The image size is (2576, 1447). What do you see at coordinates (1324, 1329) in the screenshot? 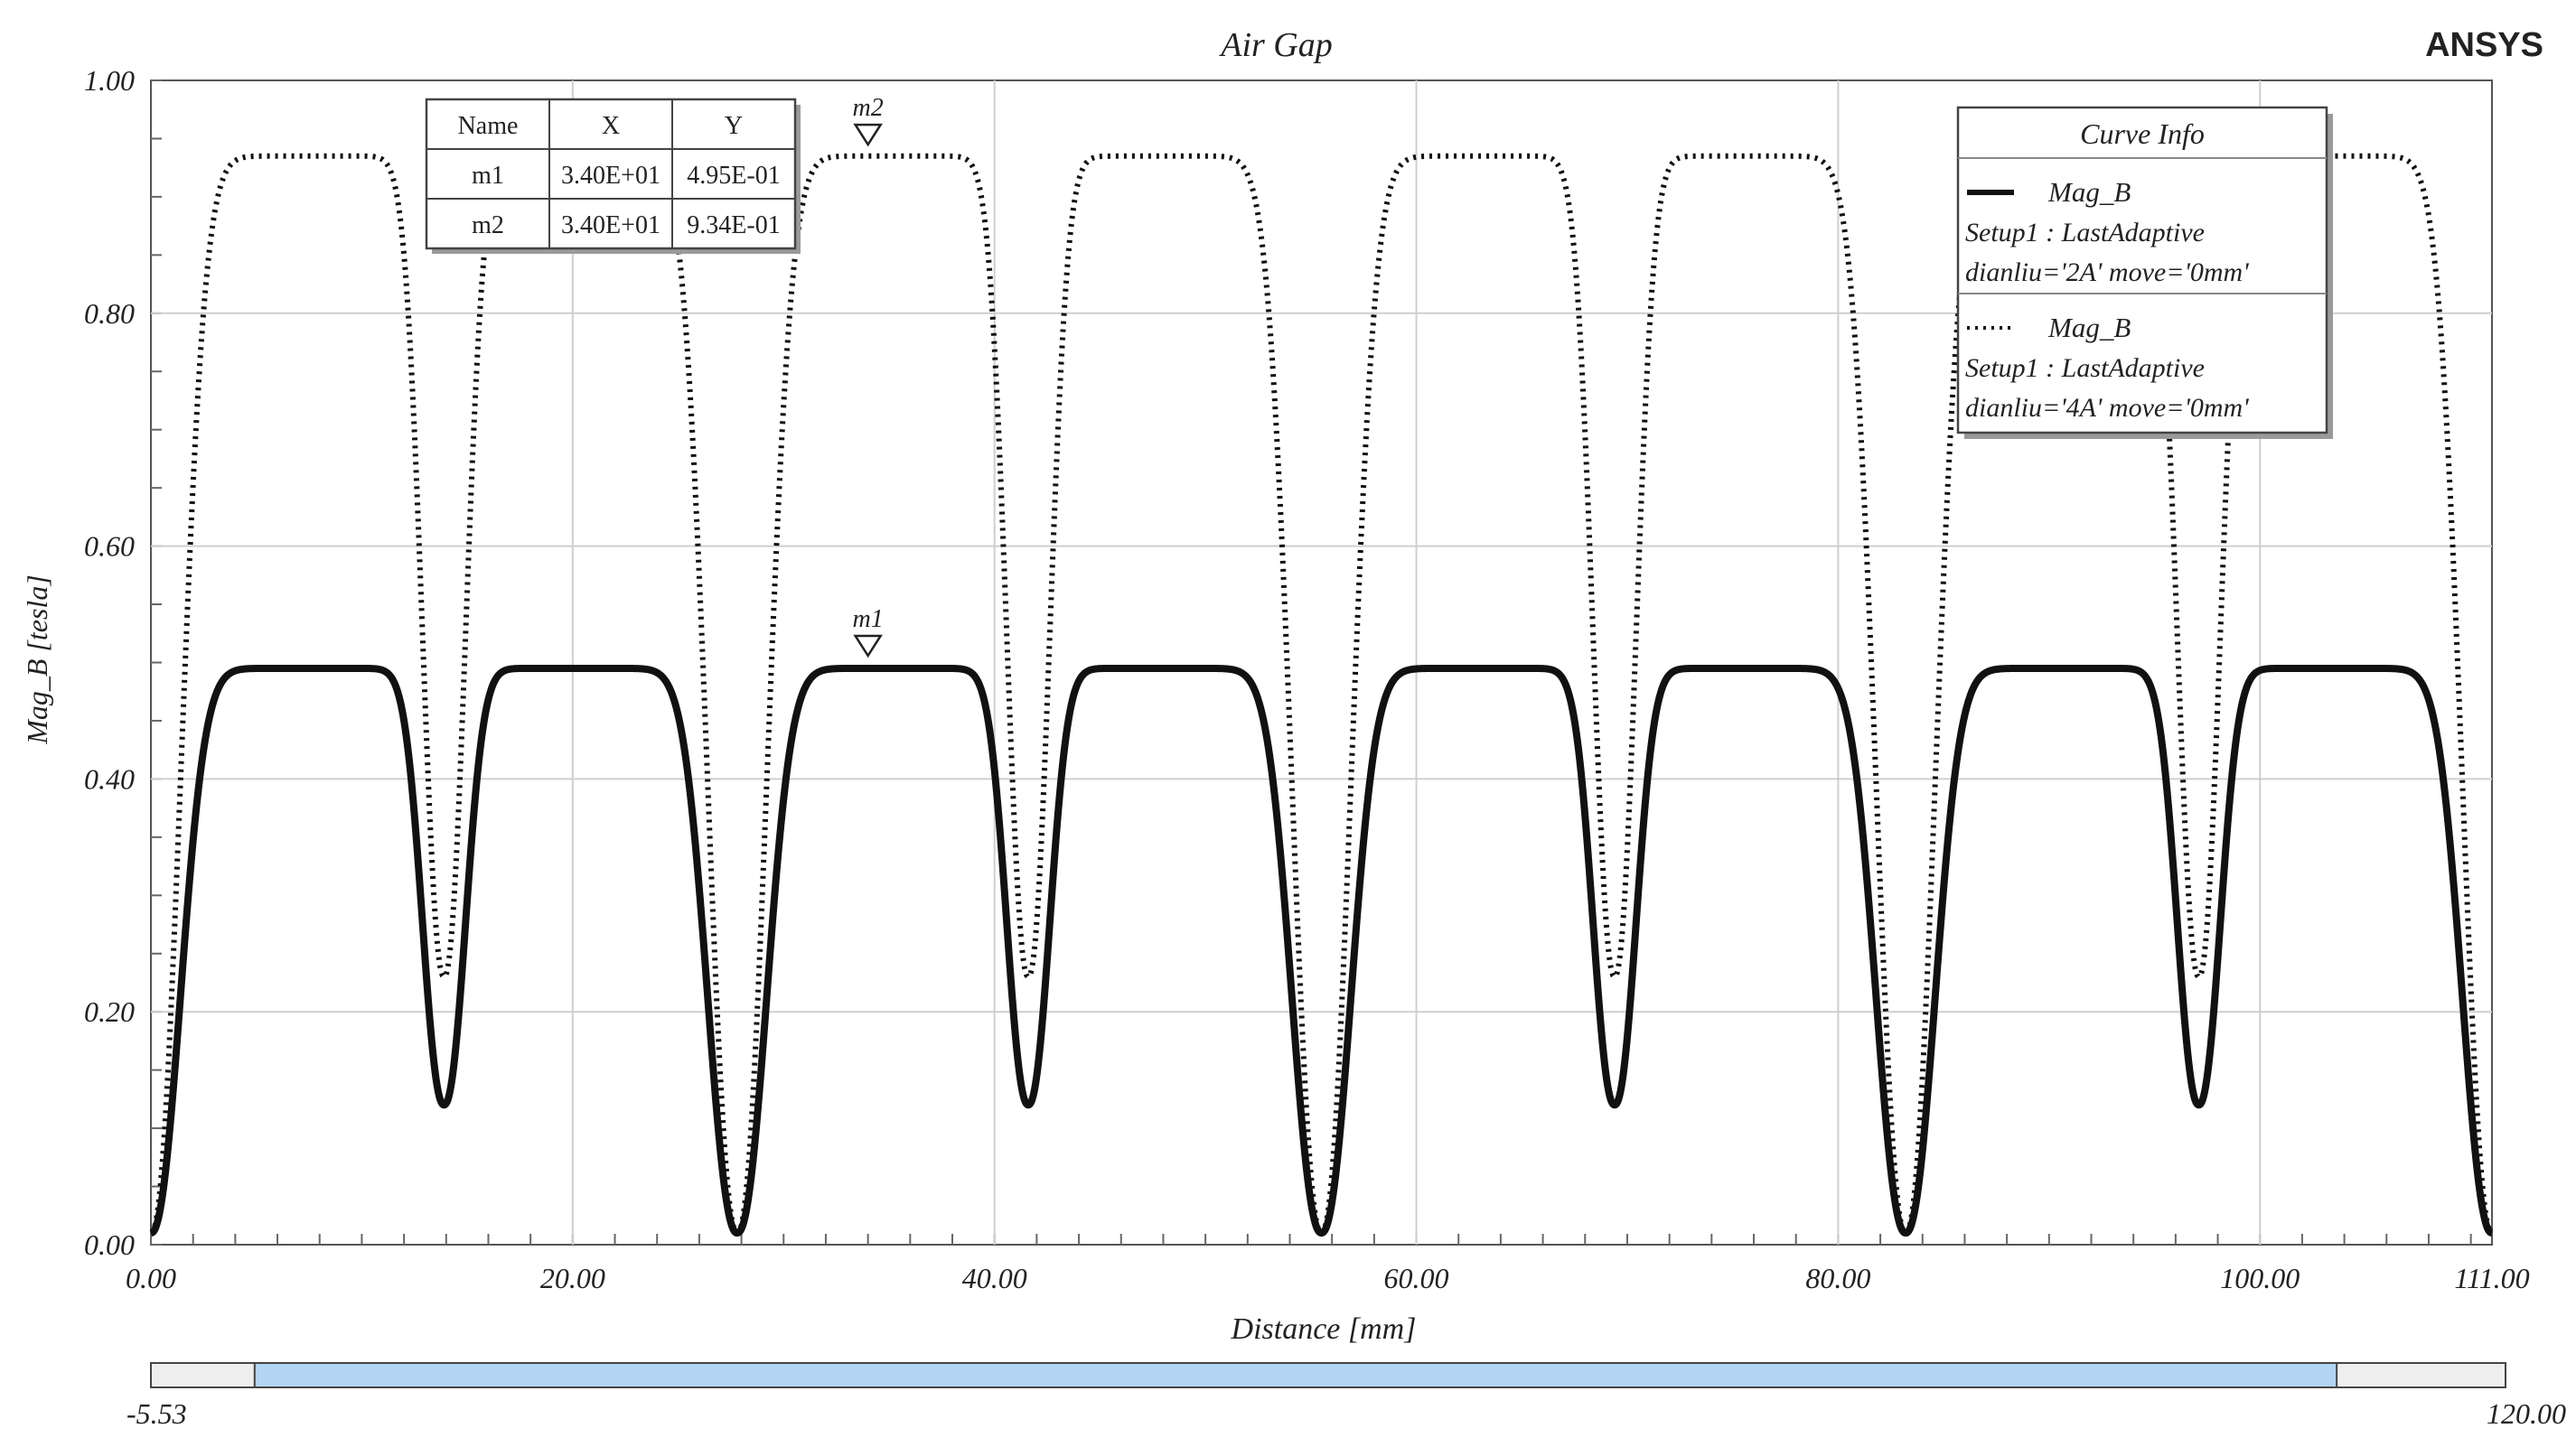
I see `x-axis-label: Distance [mm]` at bounding box center [1324, 1329].